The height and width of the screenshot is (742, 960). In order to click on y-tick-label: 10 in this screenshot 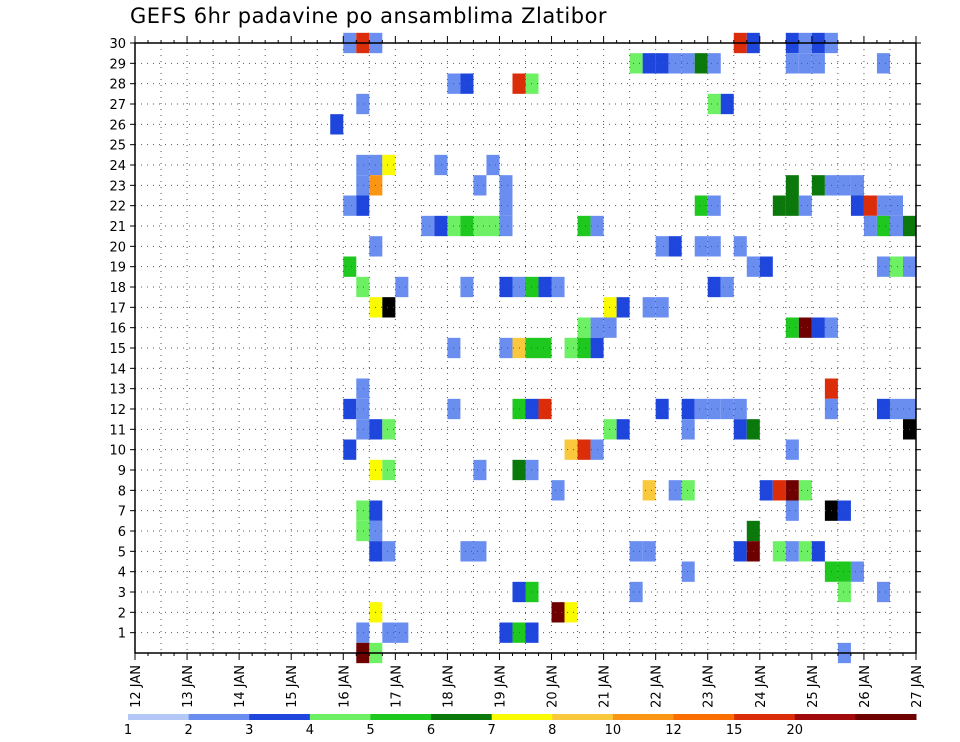, I will do `click(117, 451)`.